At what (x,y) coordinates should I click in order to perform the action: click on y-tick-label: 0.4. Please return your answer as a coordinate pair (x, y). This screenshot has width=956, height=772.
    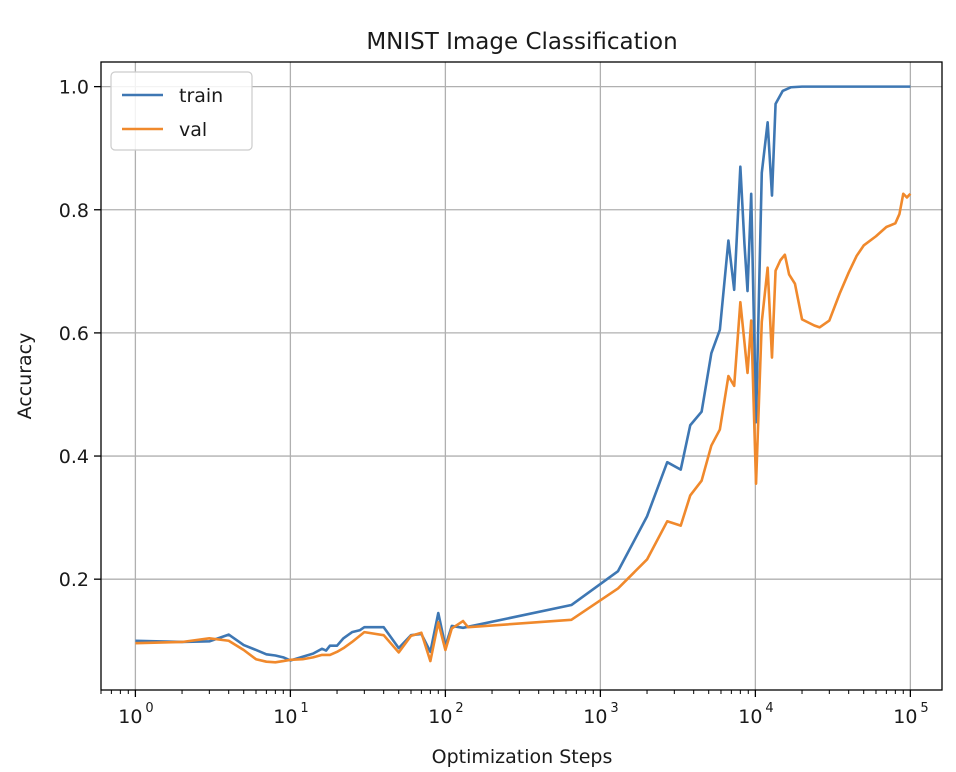
    Looking at the image, I should click on (74, 457).